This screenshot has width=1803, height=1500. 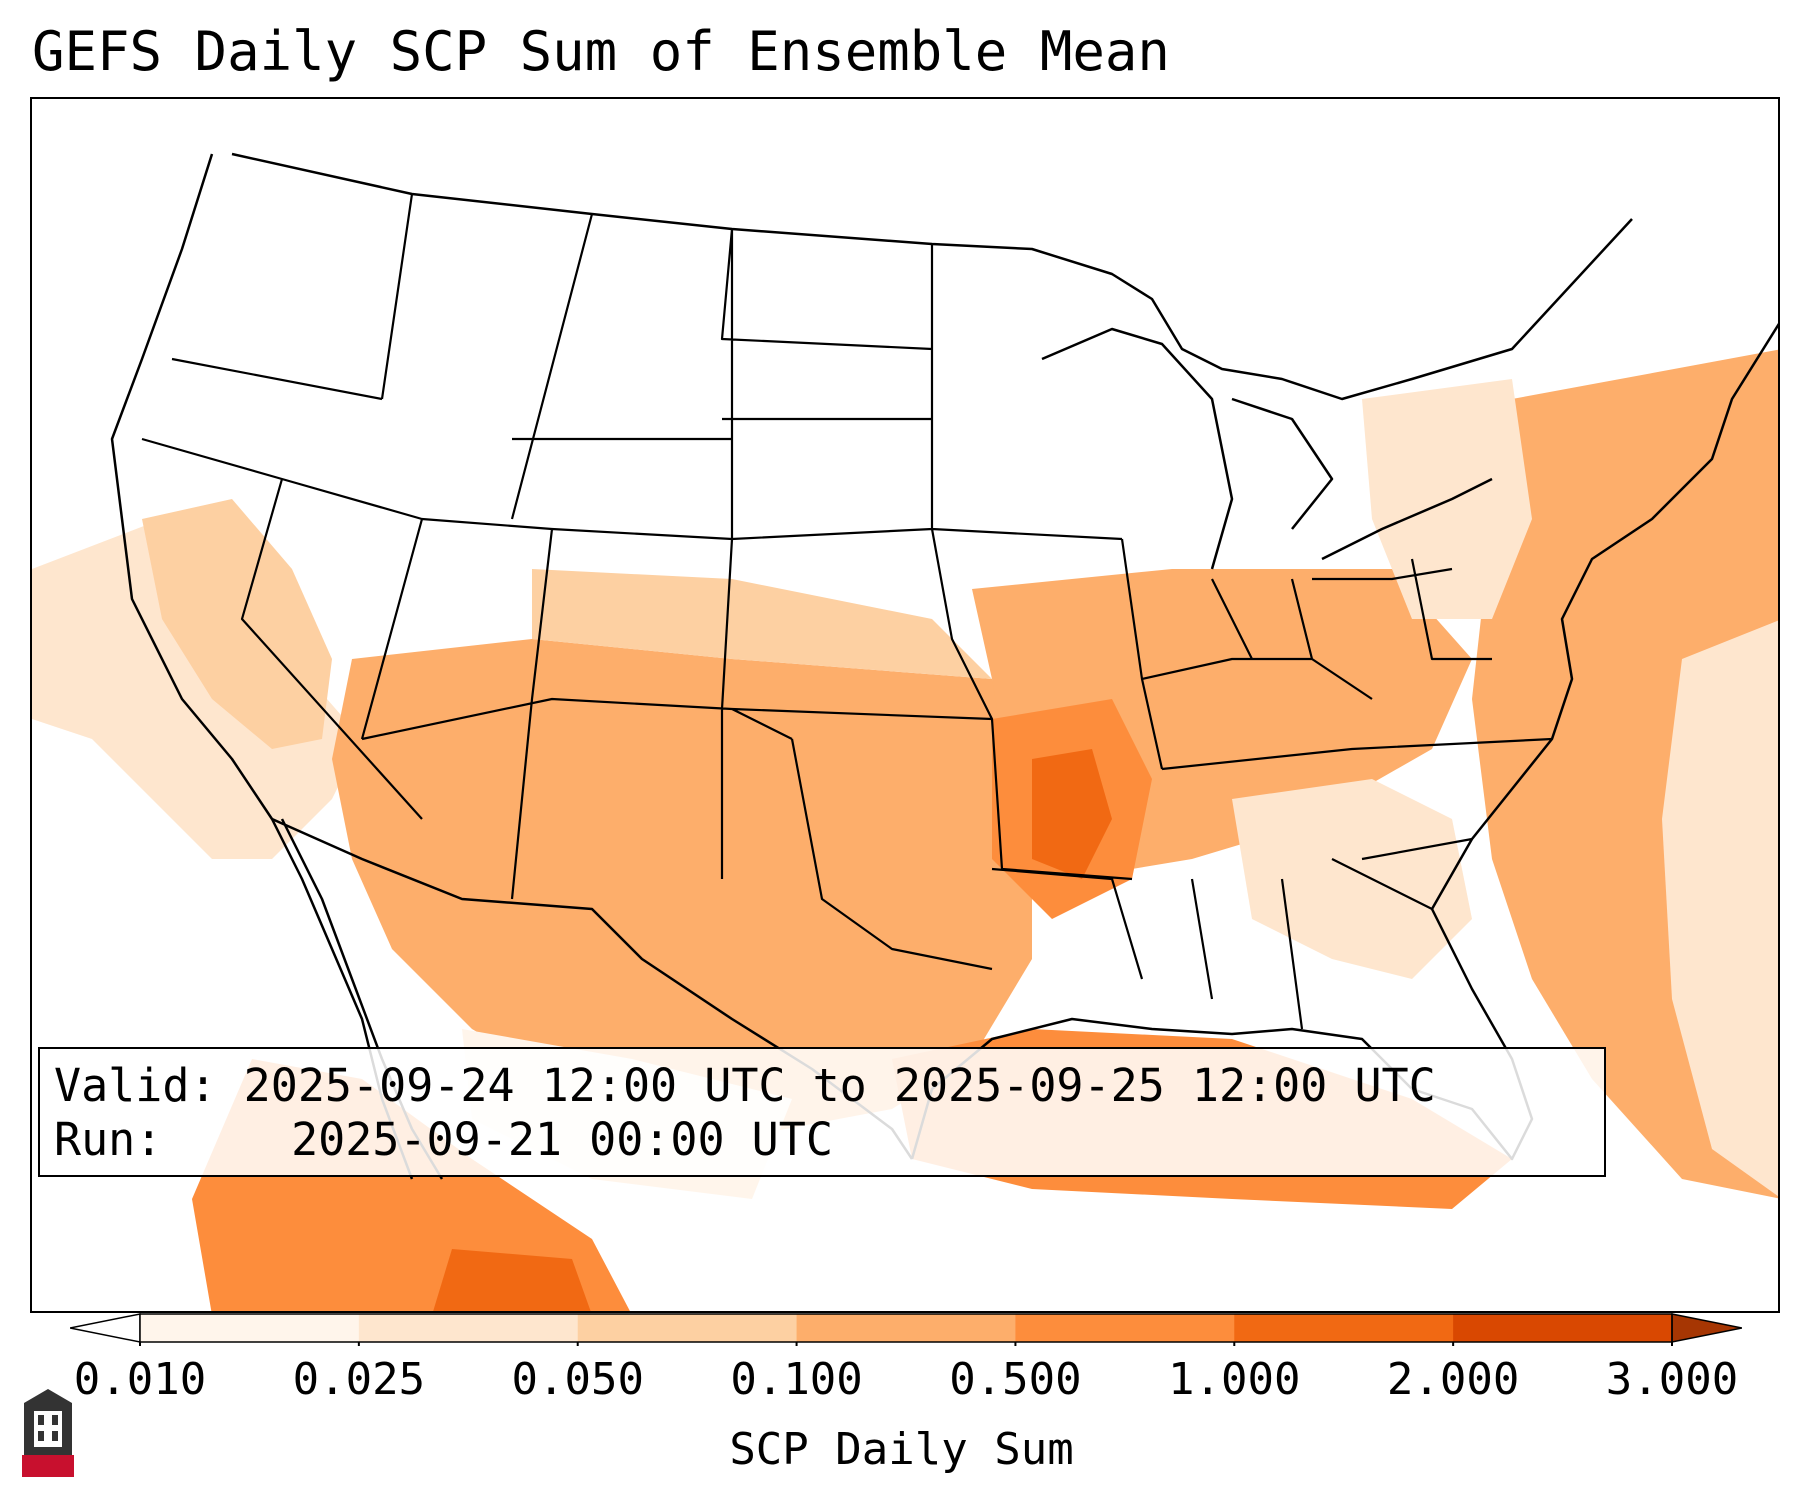 What do you see at coordinates (512, 1280) in the screenshot?
I see `scp-region-mexico-pacific-max` at bounding box center [512, 1280].